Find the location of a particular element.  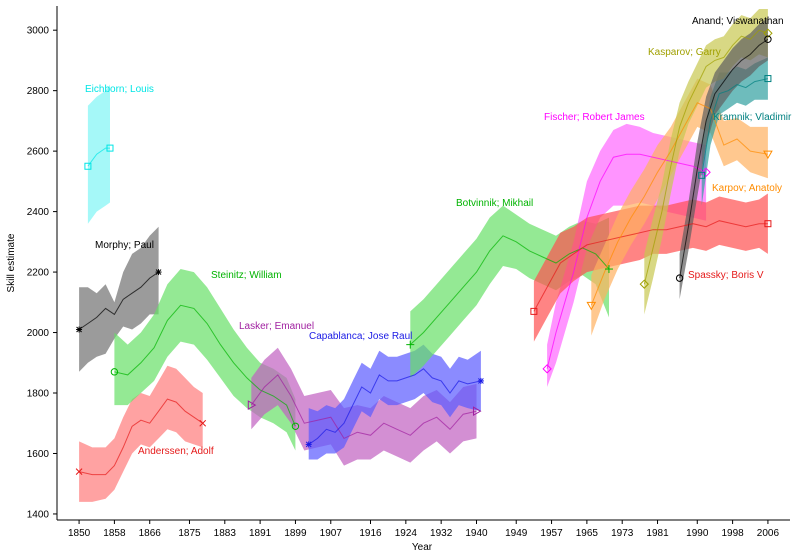

capablanca-jose-raul-end-marker is located at coordinates (480, 380).